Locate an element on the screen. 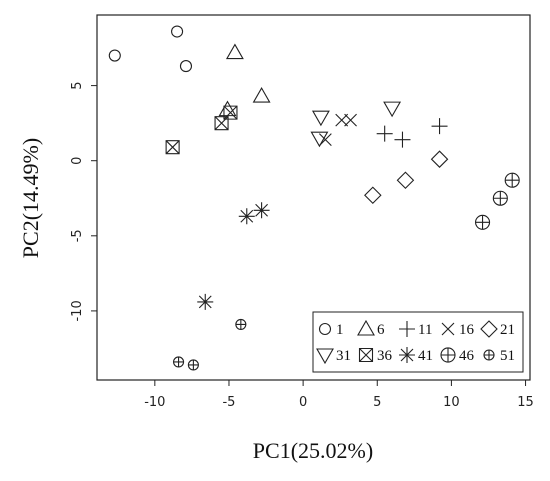 This screenshot has height=481, width=550. legend-label: 31 is located at coordinates (343, 356).